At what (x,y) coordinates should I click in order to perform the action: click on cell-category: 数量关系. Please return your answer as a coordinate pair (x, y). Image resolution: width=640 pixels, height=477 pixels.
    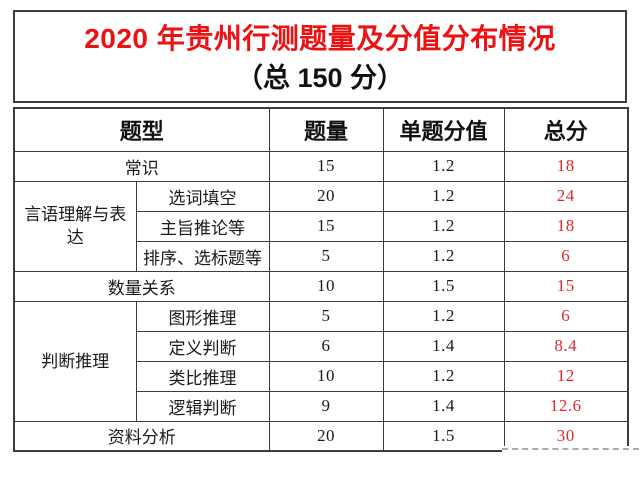
    Looking at the image, I should click on (141, 286).